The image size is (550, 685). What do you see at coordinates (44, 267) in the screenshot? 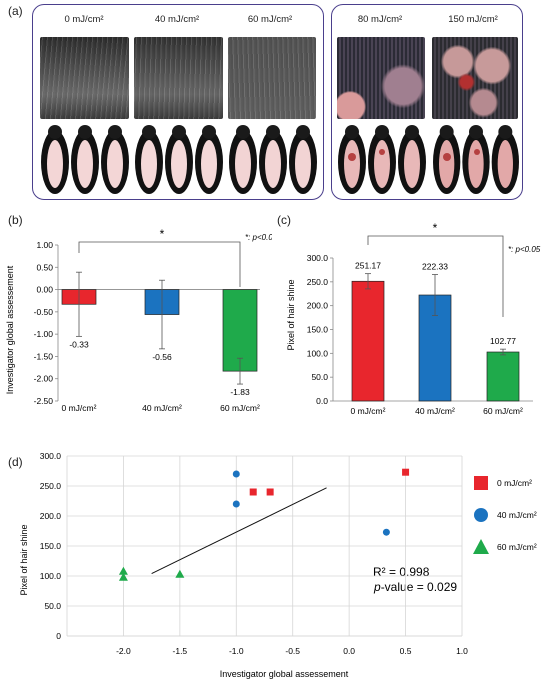
I see `y-tick-label: 0.50` at bounding box center [44, 267].